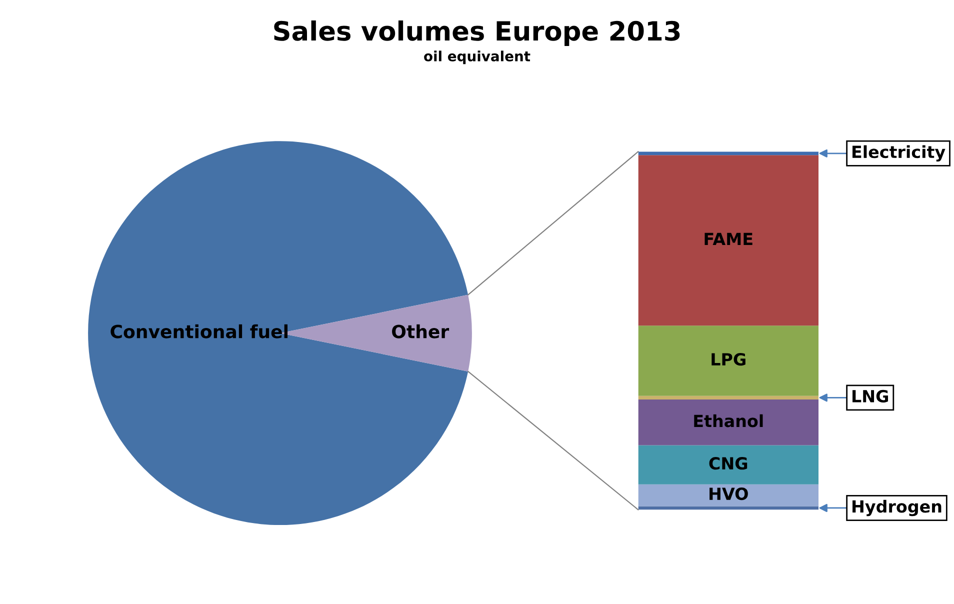 The height and width of the screenshot is (604, 954). I want to click on series-label: Ethanol, so click(728, 421).